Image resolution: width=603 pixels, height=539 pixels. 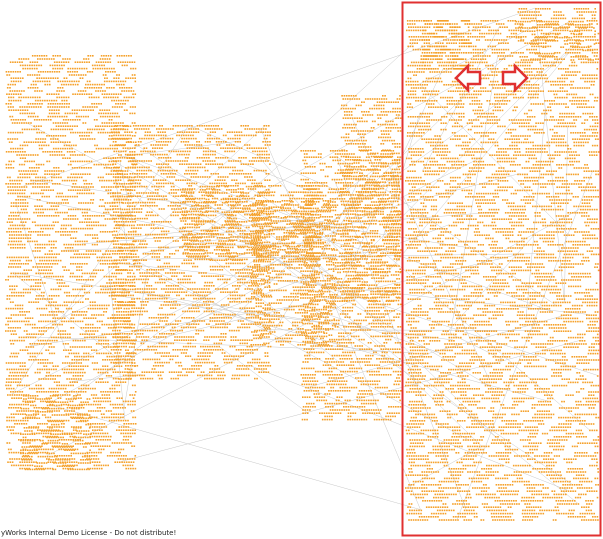 What do you see at coordinates (263, 379) in the screenshot?
I see `graph-edge` at bounding box center [263, 379].